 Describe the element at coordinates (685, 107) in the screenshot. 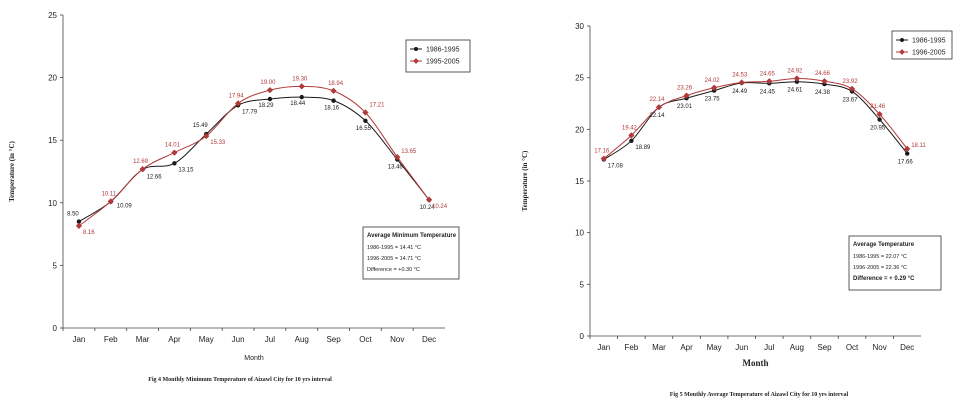

I see `data-label-series-1: 23.01` at that location.